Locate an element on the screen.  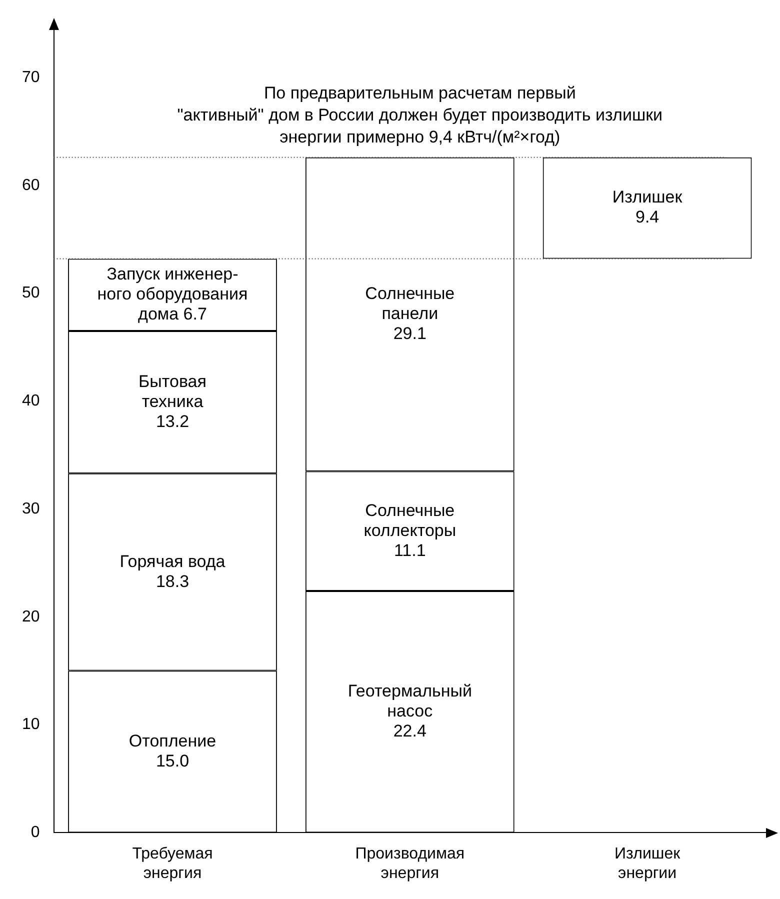
y-tick-label: 60 is located at coordinates (31, 185).